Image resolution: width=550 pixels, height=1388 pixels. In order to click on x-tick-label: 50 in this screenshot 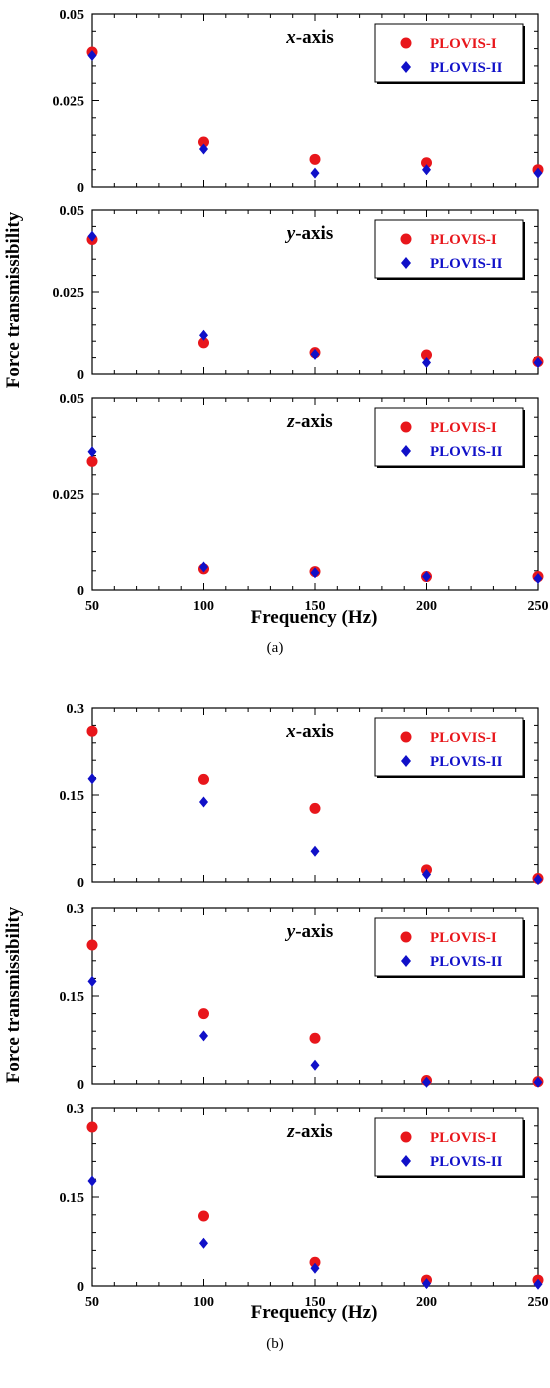, I will do `click(92, 606)`.